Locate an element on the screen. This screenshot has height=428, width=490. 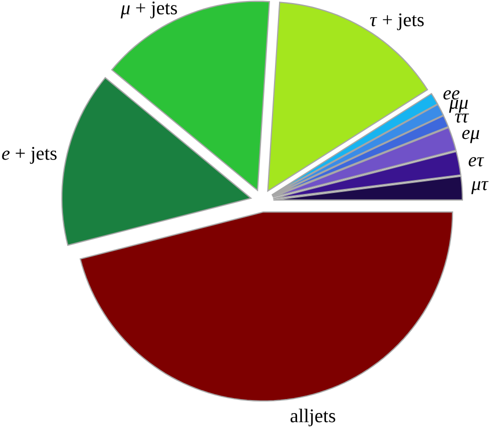
slice-label: μτ is located at coordinates (480, 187).